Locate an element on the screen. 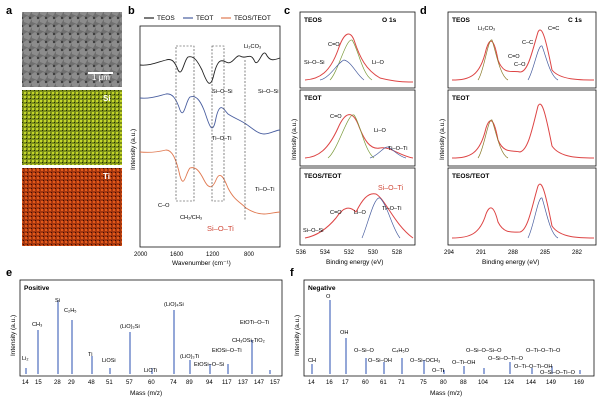  c-xtick-3: 532 is located at coordinates (349, 253).